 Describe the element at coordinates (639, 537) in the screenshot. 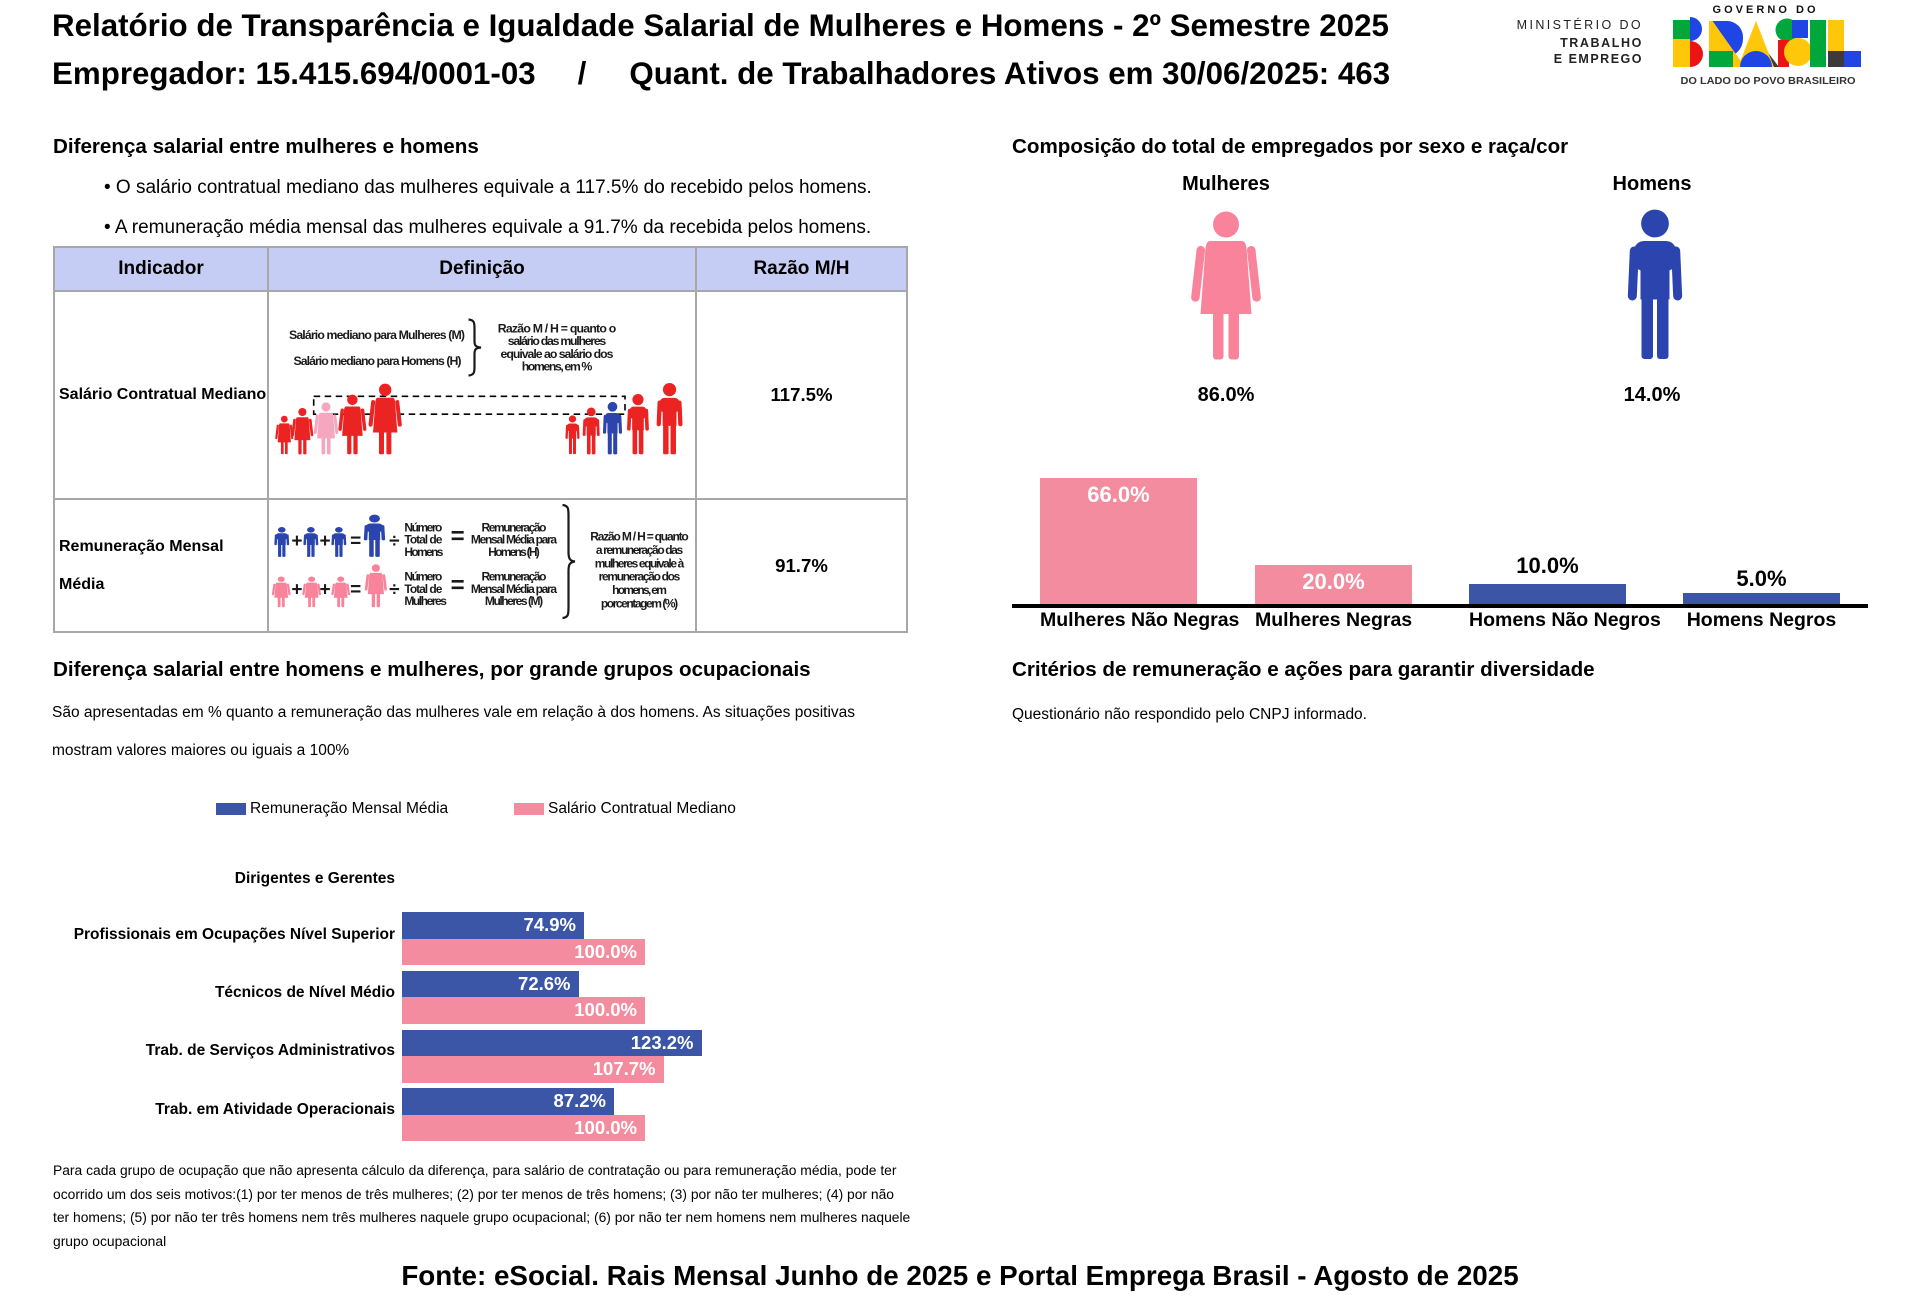

I see `svg-text: Razão M / H = quanto` at that location.